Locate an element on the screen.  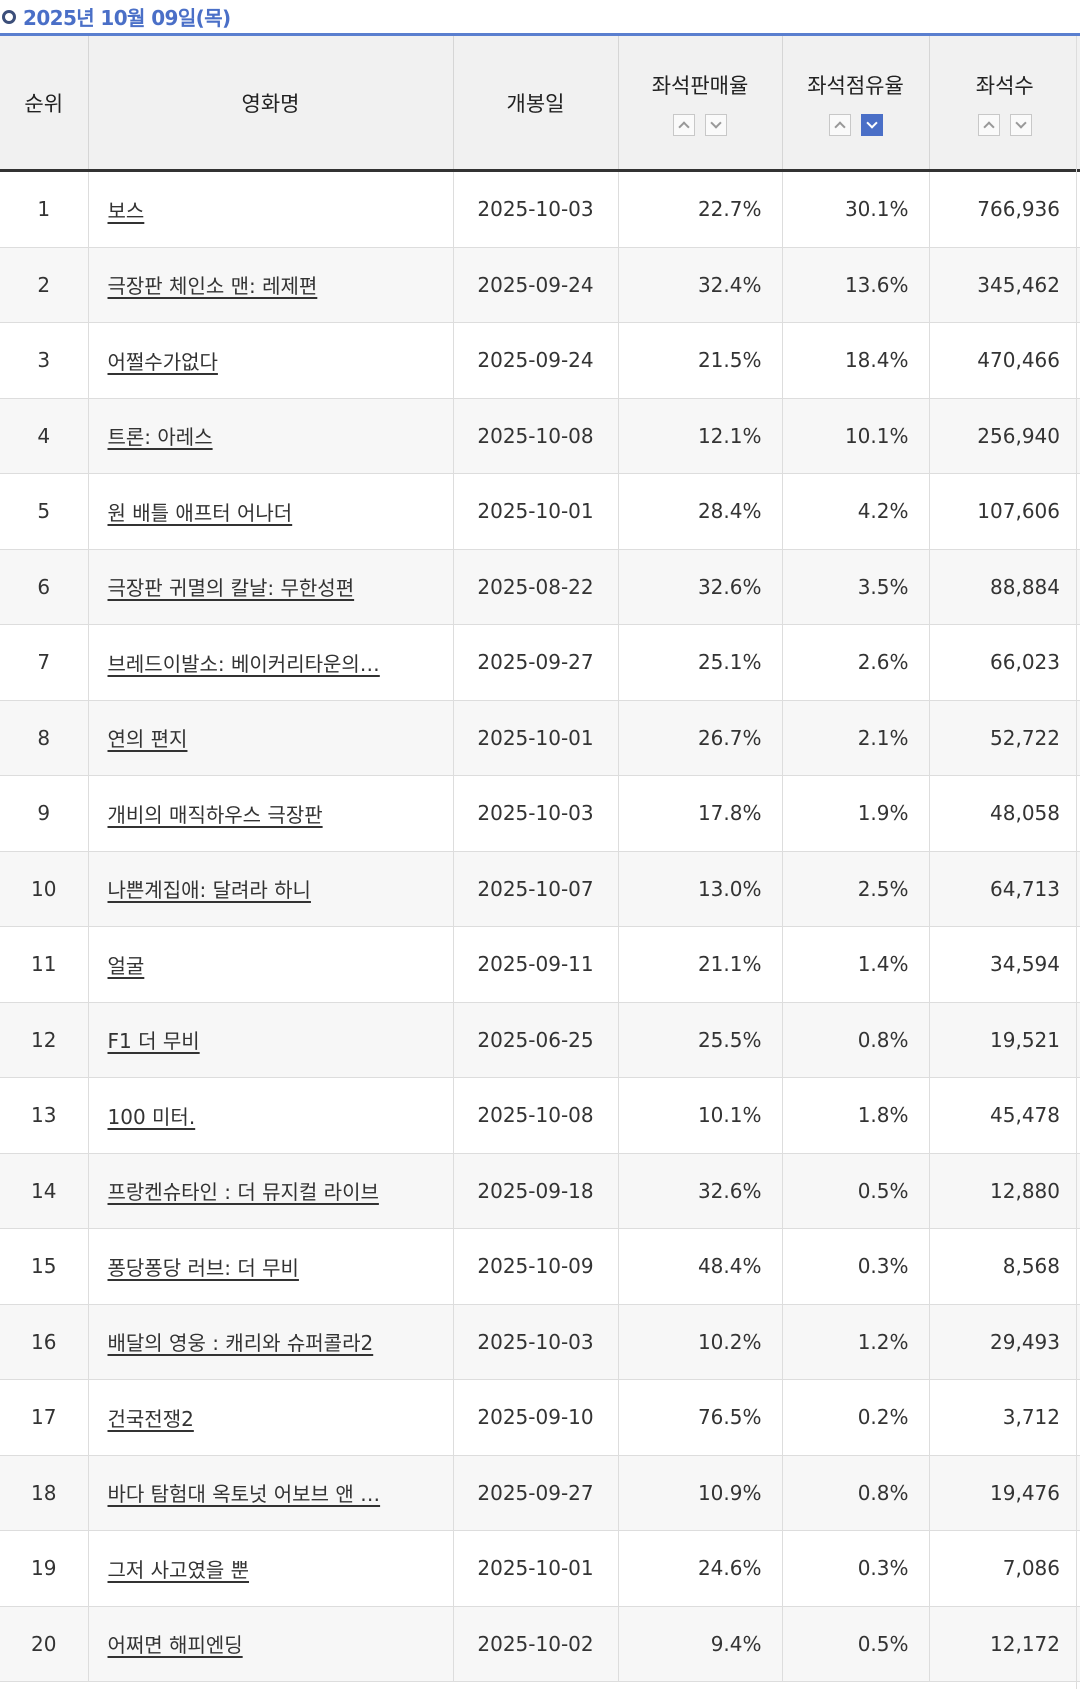
sales-rate-cell: 10.2% is located at coordinates (699, 1342).